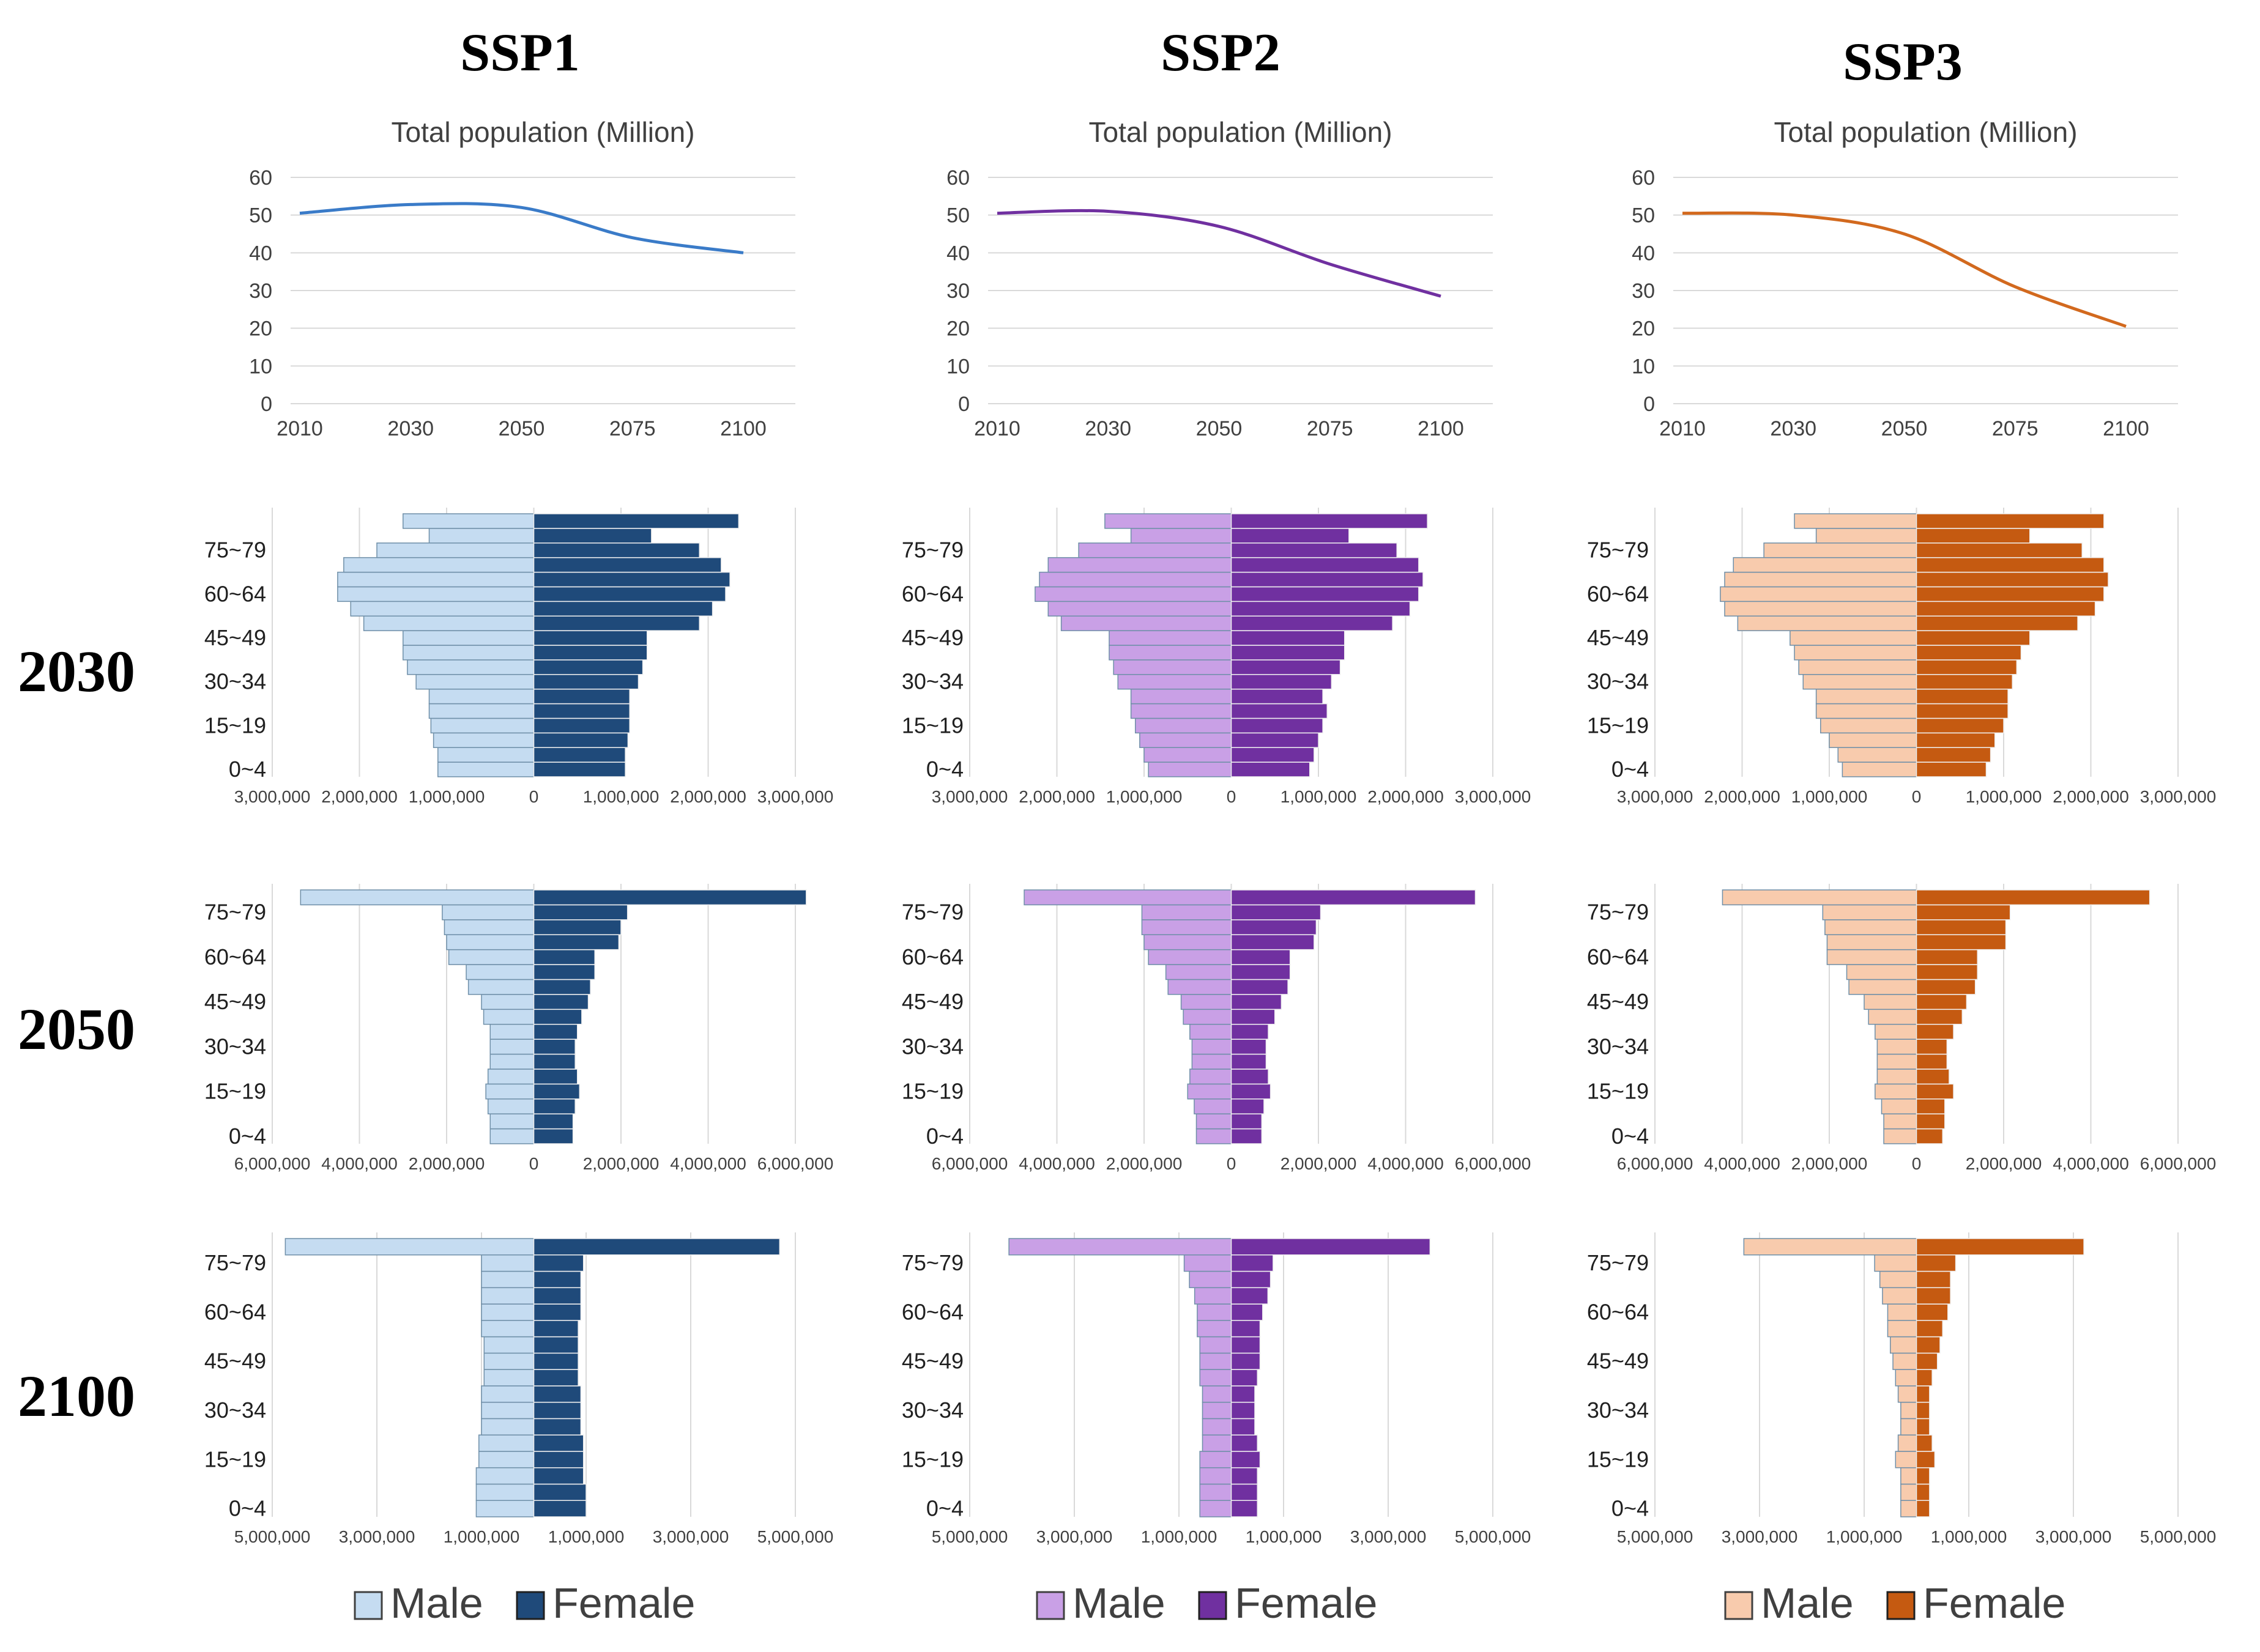 The width and height of the screenshot is (2260, 1652). What do you see at coordinates (260, 329) in the screenshot?
I see `y-tick-label: 20` at bounding box center [260, 329].